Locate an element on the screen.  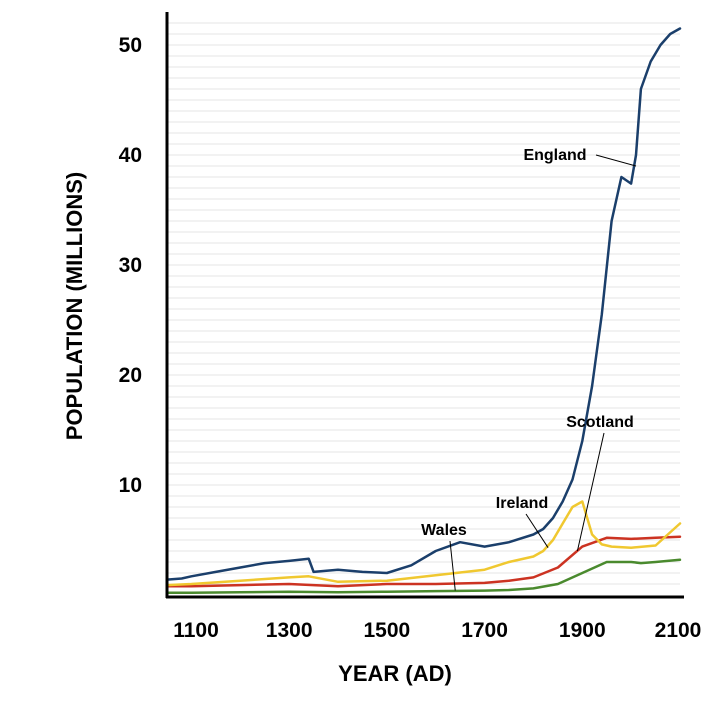
x-tick-label: 1100 is located at coordinates (196, 630).